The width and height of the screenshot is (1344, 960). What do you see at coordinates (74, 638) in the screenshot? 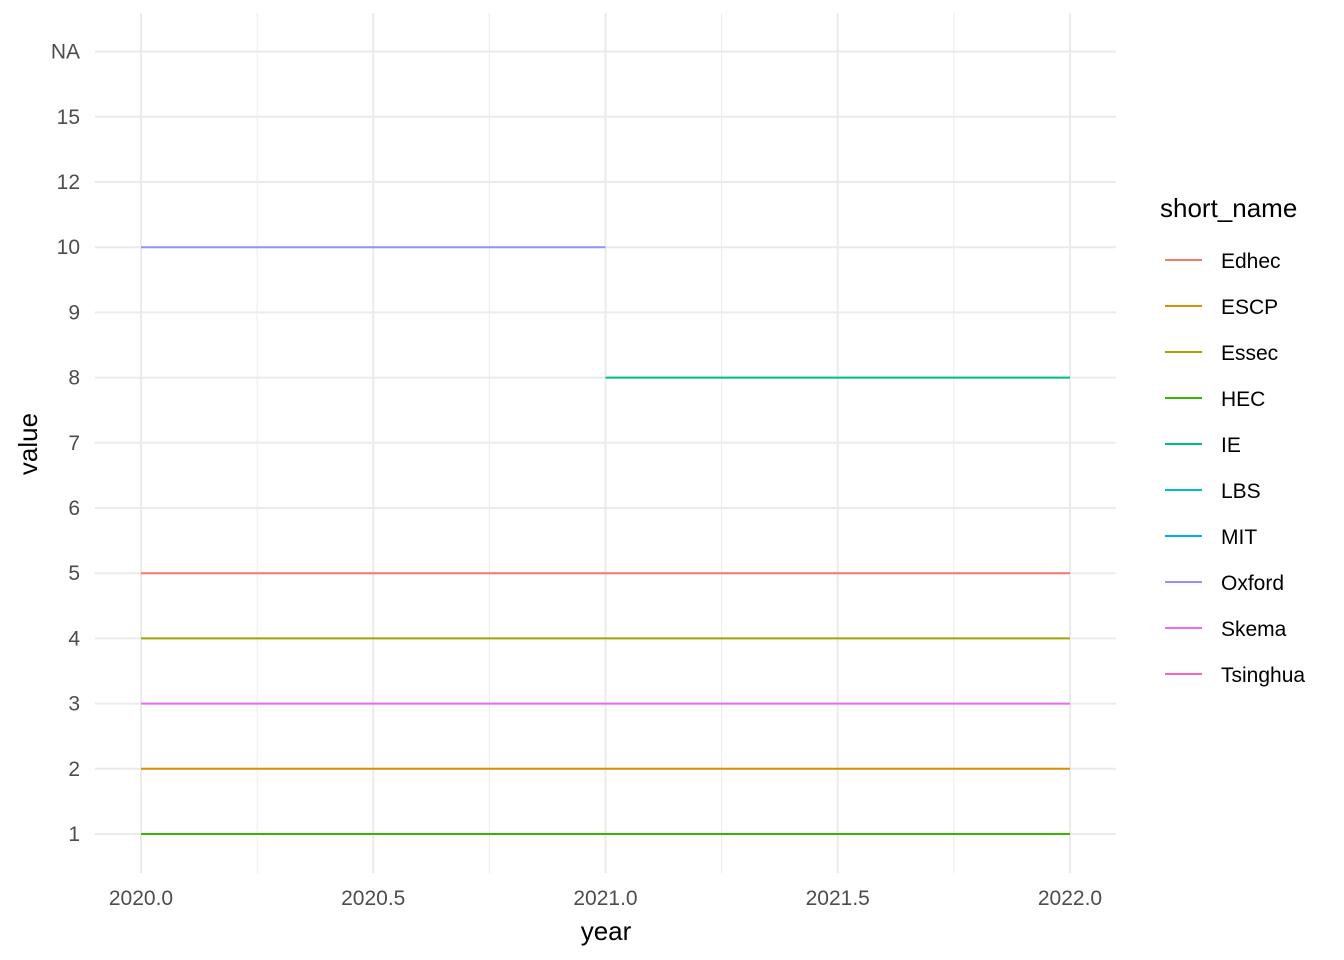
I see `y-tick-label: 4` at bounding box center [74, 638].